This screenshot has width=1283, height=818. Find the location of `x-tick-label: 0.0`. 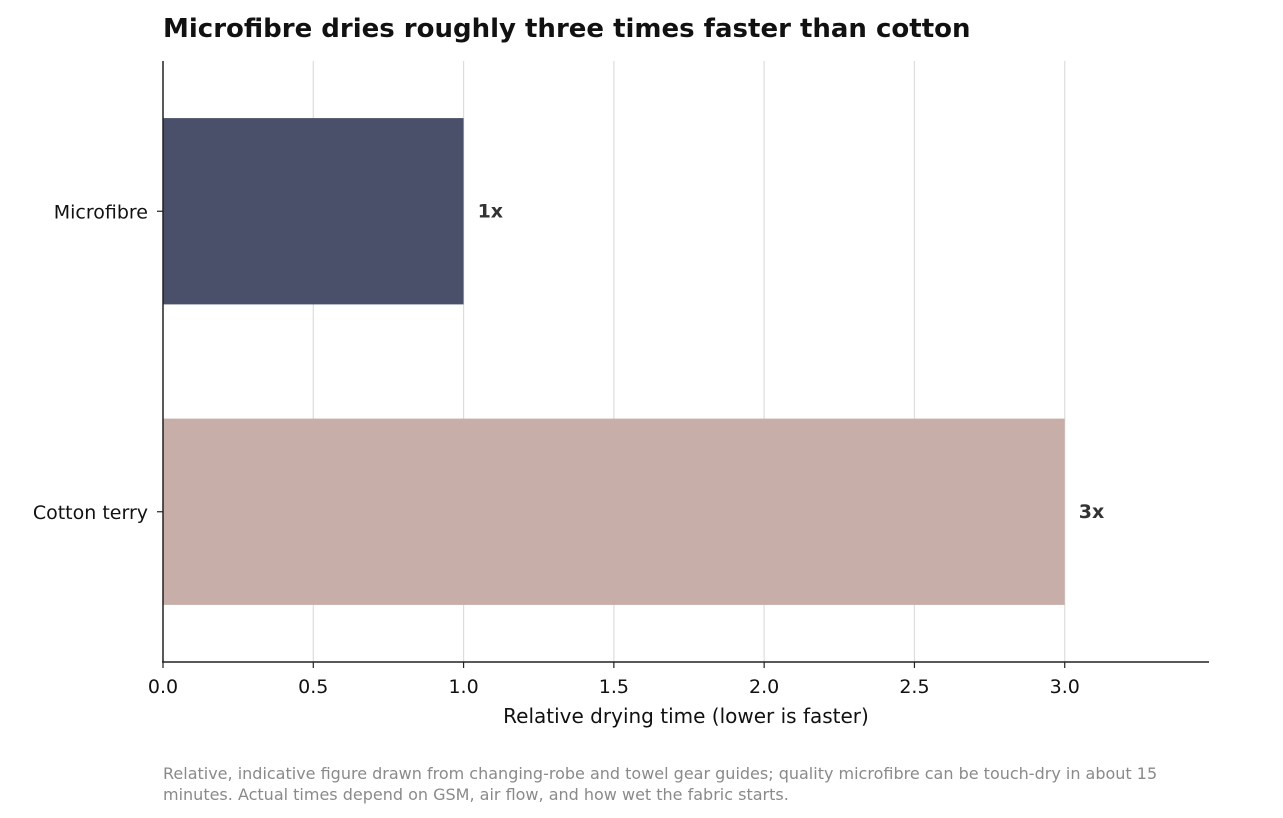

x-tick-label: 0.0 is located at coordinates (163, 687).